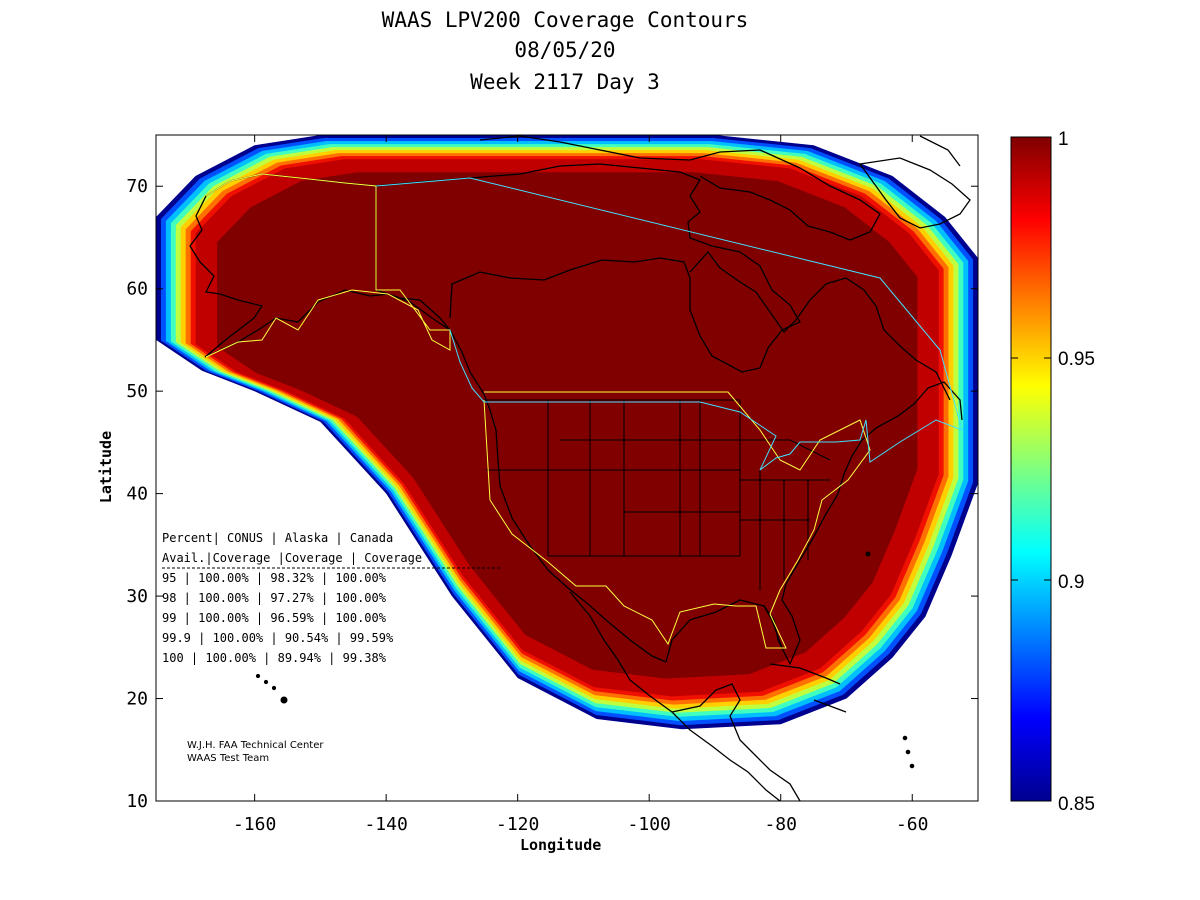 This screenshot has width=1200, height=900. What do you see at coordinates (254, 824) in the screenshot?
I see `x-tick-label: -160` at bounding box center [254, 824].